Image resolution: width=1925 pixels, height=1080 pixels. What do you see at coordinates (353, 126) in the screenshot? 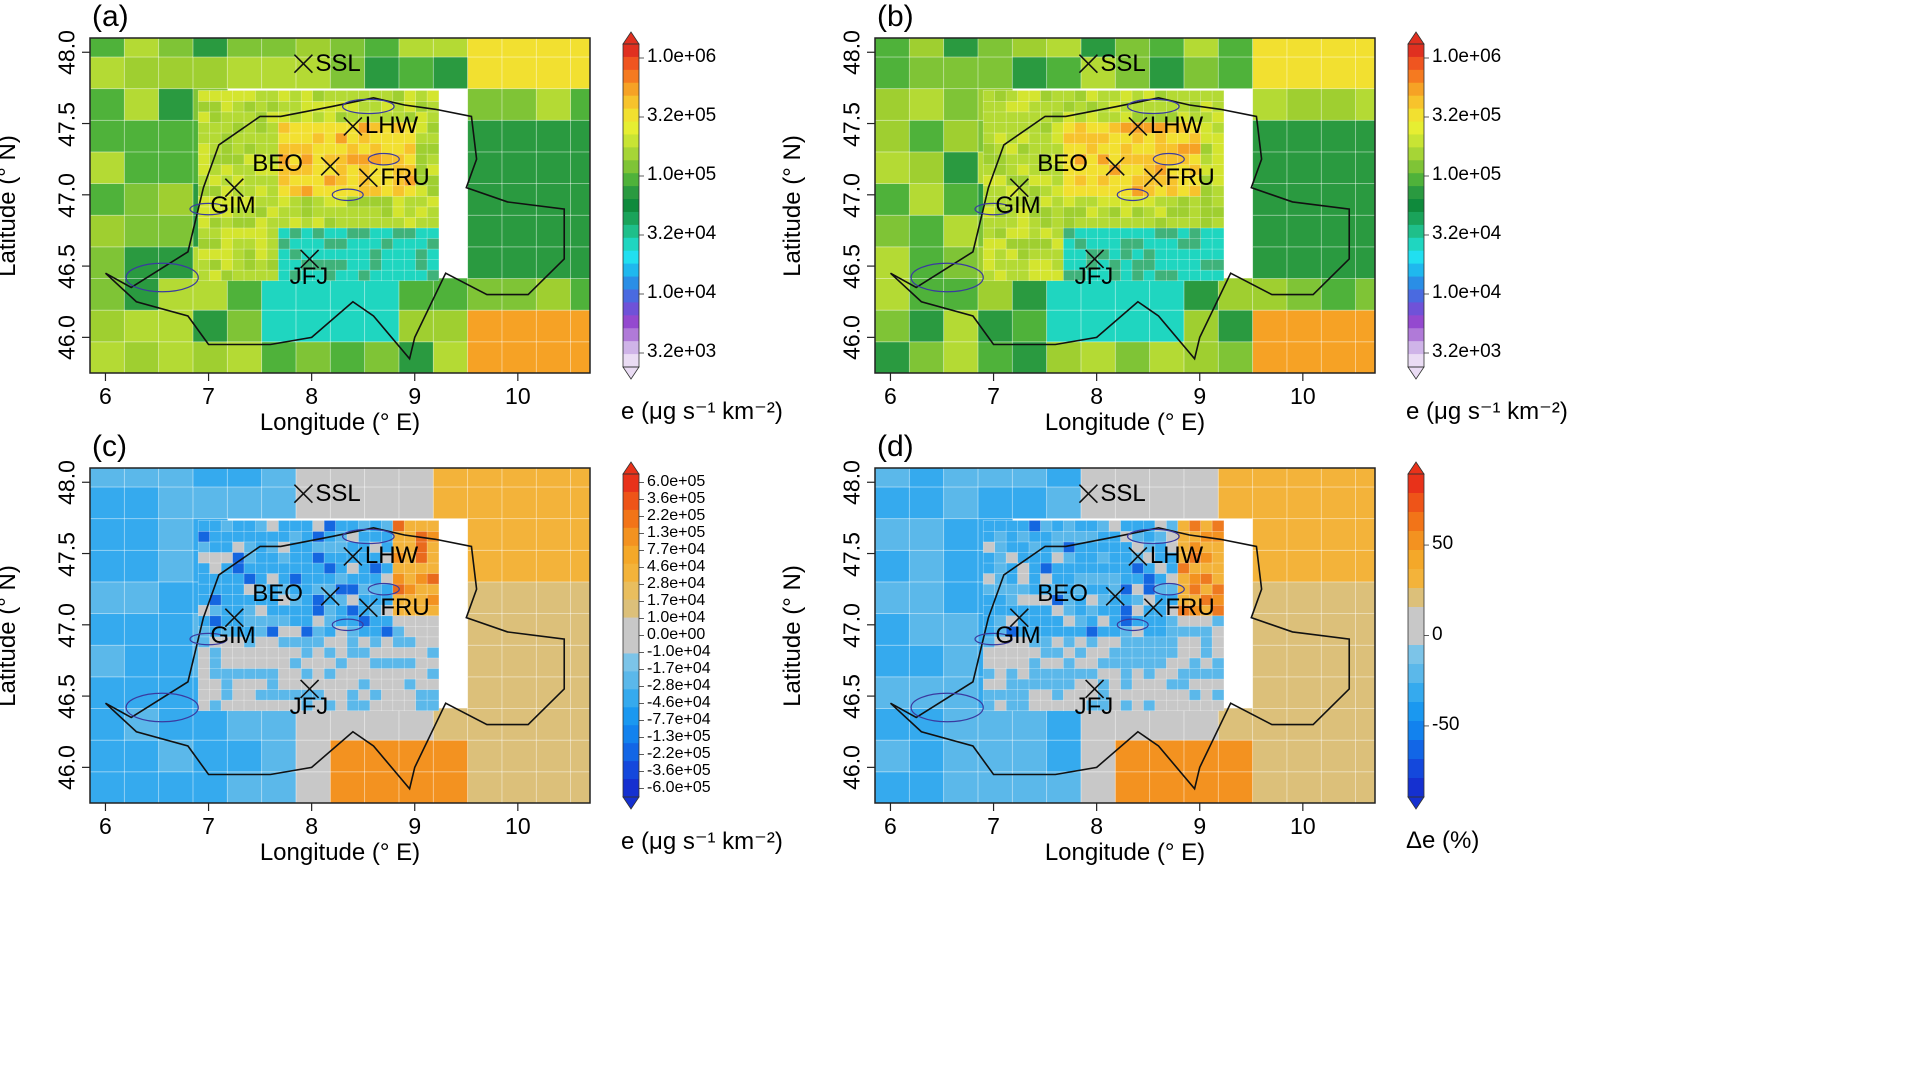
I see `site-marker-lhw` at bounding box center [353, 126].